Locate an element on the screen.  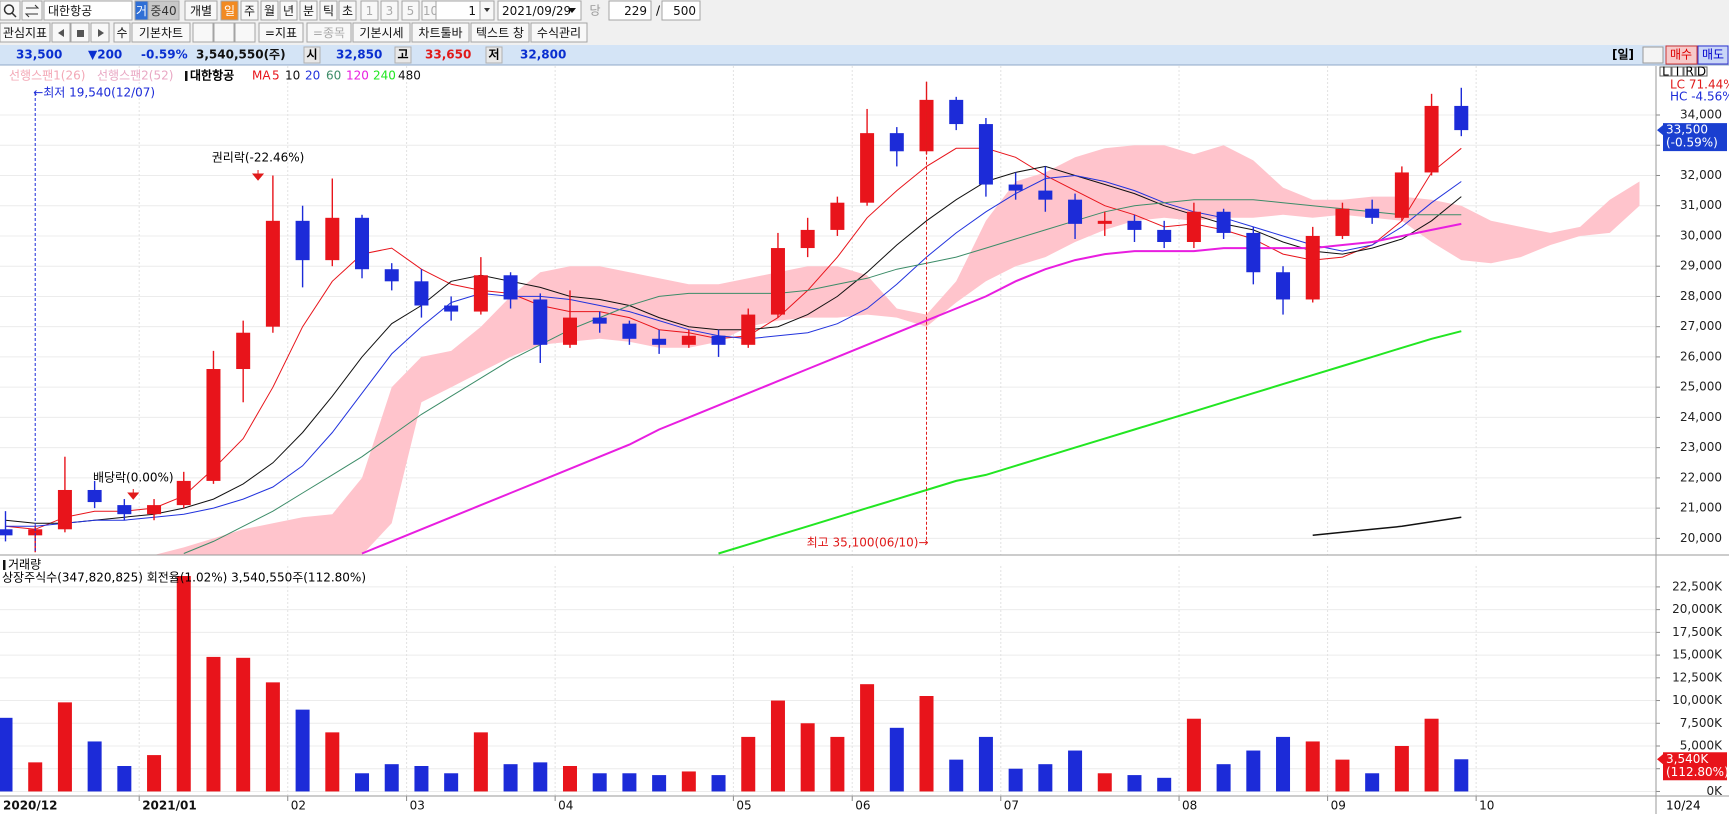
period-button-label: 년 is located at coordinates (288, 11).